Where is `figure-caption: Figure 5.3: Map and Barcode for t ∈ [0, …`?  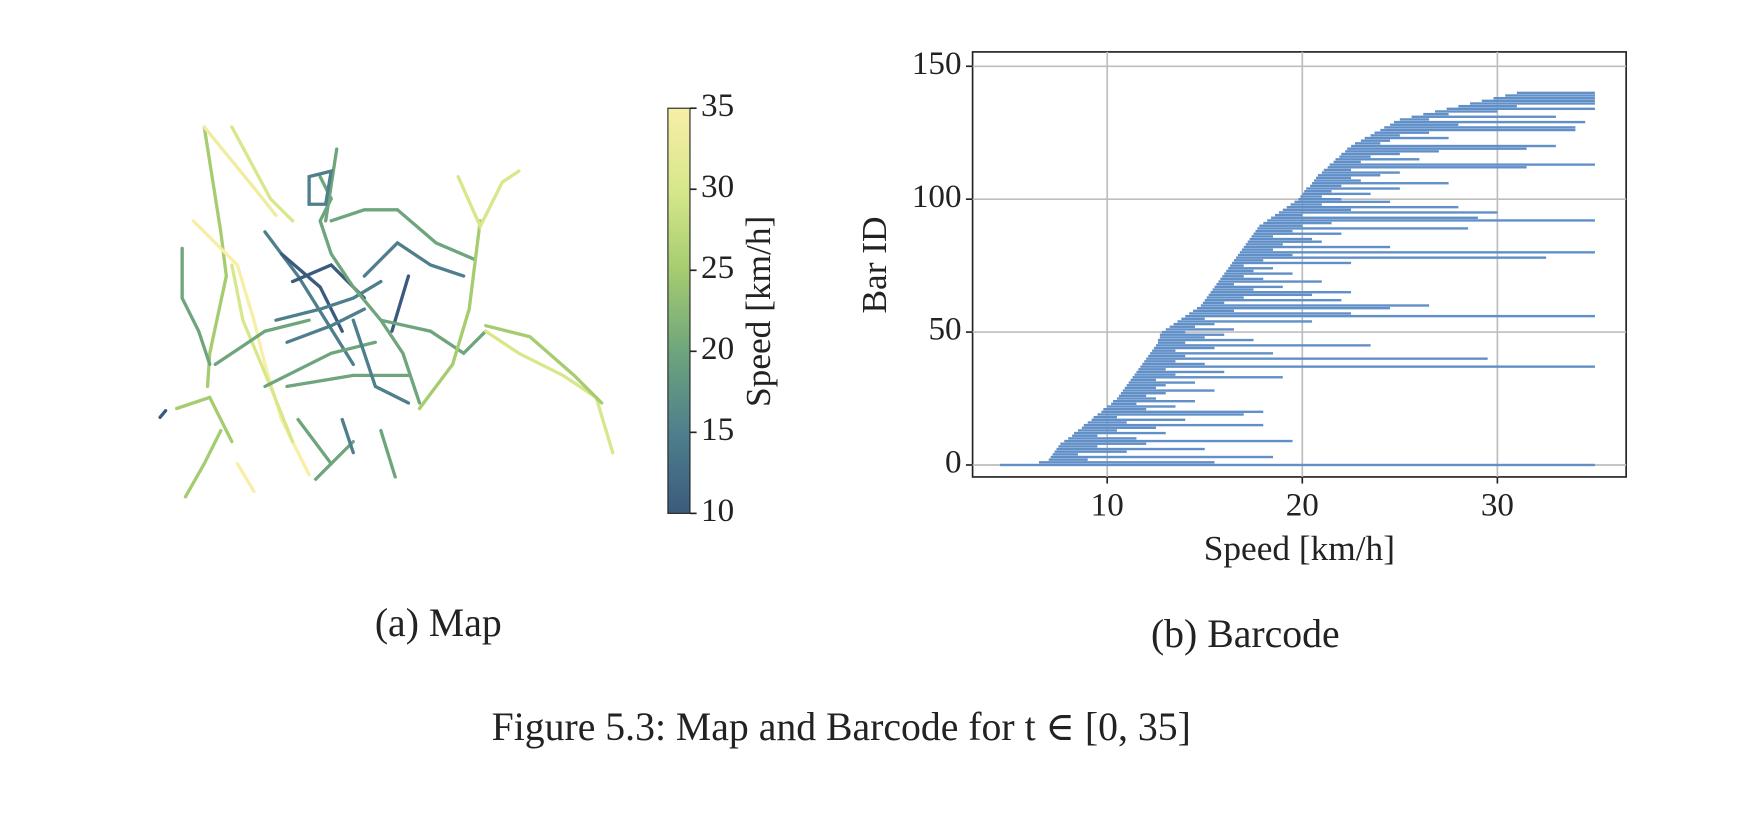 figure-caption: Figure 5.3: Map and Barcode for t ∈ [0, … is located at coordinates (841, 727).